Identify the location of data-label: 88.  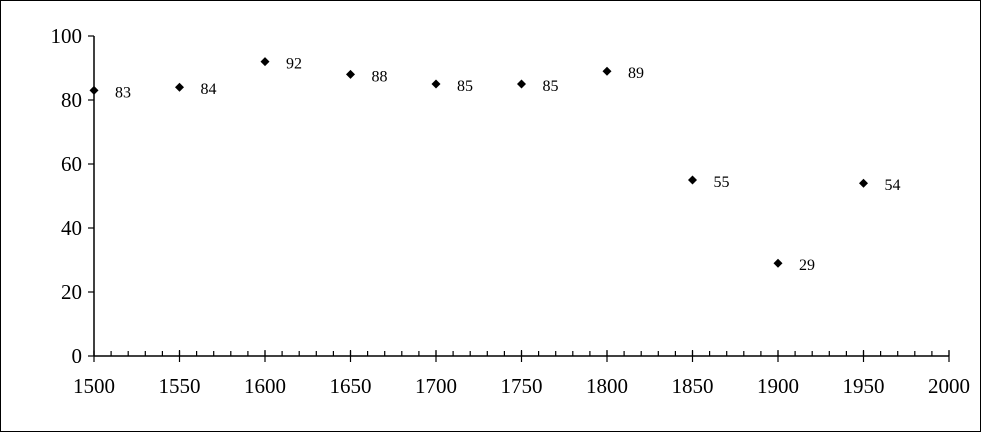
(380, 76).